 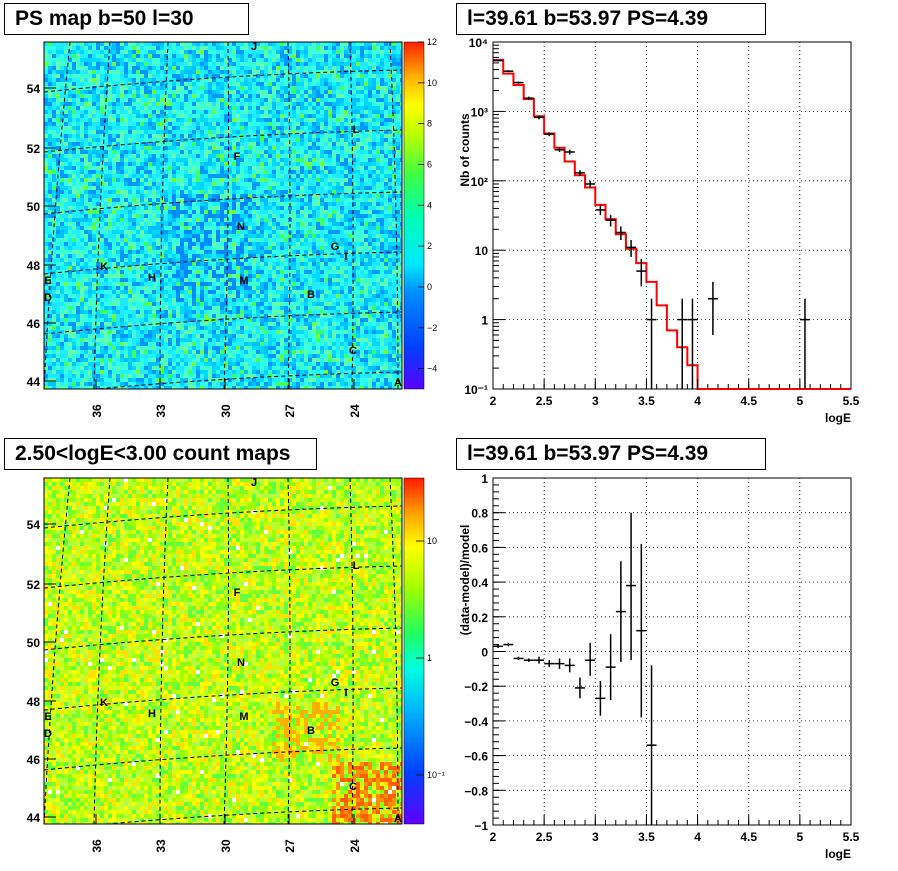 I want to click on bl-x-tick-label: 30, so click(x=226, y=846).